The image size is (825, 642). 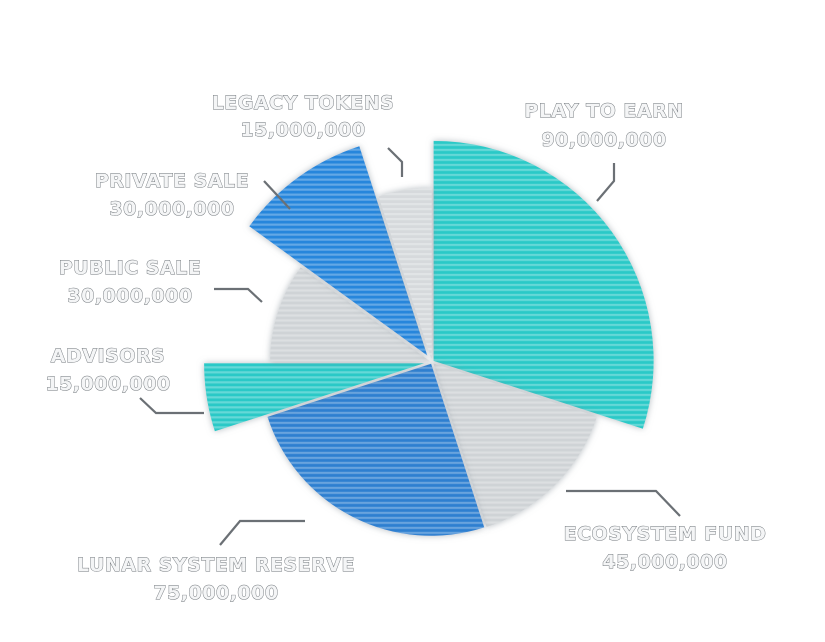 I want to click on pie-slice-lunar-system-reserve, so click(x=376, y=449).